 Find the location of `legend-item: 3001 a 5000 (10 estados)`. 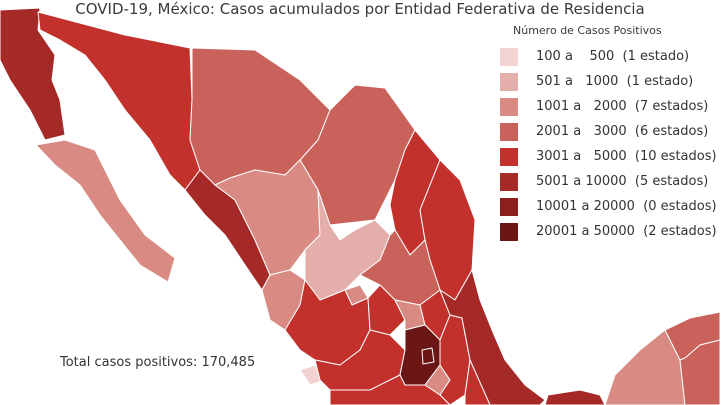

legend-item: 3001 a 5000 (10 estados) is located at coordinates (608, 157).